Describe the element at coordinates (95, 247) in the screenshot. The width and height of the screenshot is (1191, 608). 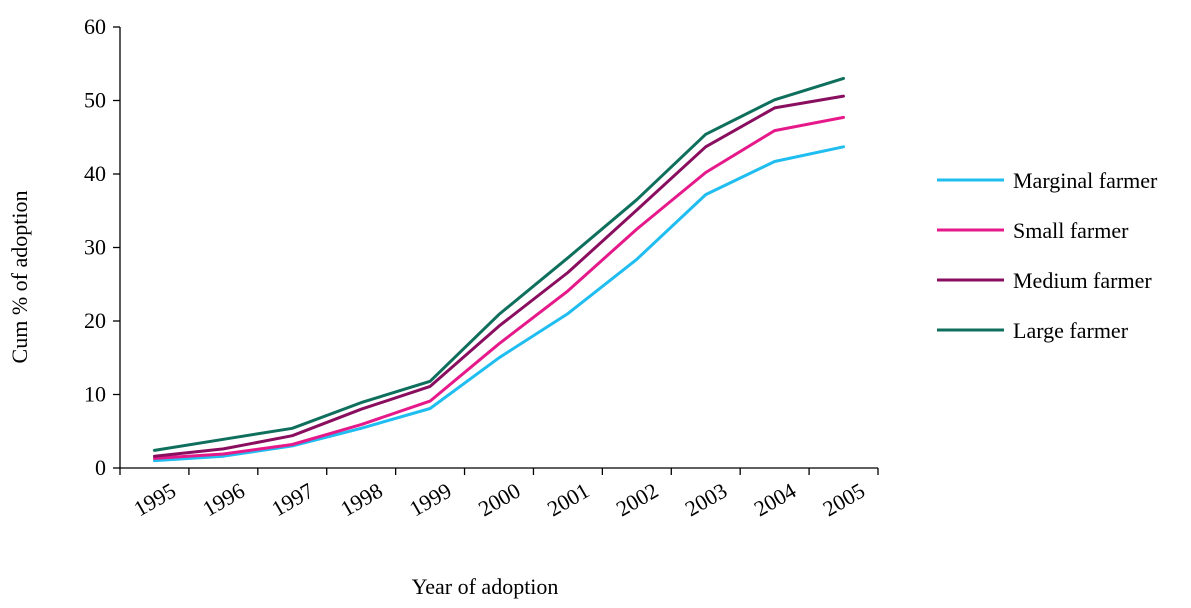
I see `y-tick-label: 30` at that location.